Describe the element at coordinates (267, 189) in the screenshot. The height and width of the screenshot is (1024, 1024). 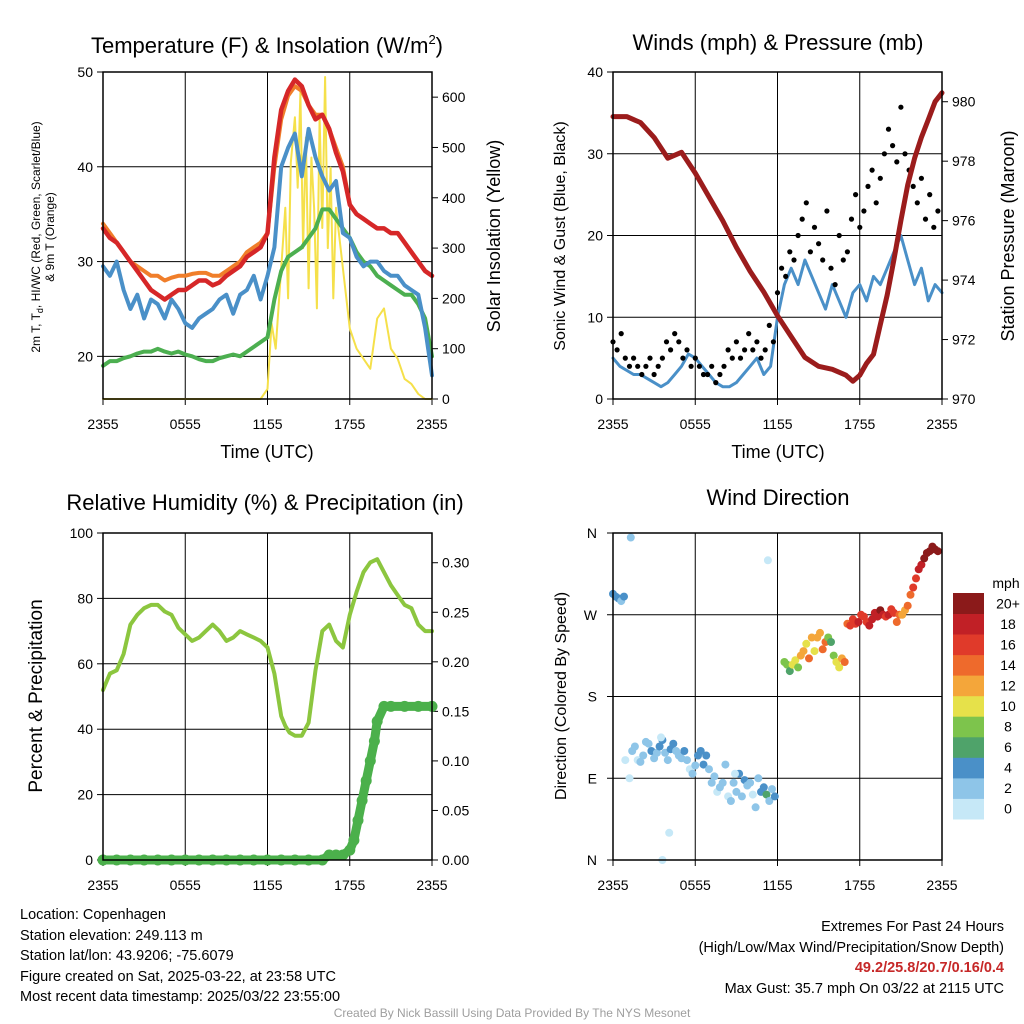
I see `temperature-red-line` at that location.